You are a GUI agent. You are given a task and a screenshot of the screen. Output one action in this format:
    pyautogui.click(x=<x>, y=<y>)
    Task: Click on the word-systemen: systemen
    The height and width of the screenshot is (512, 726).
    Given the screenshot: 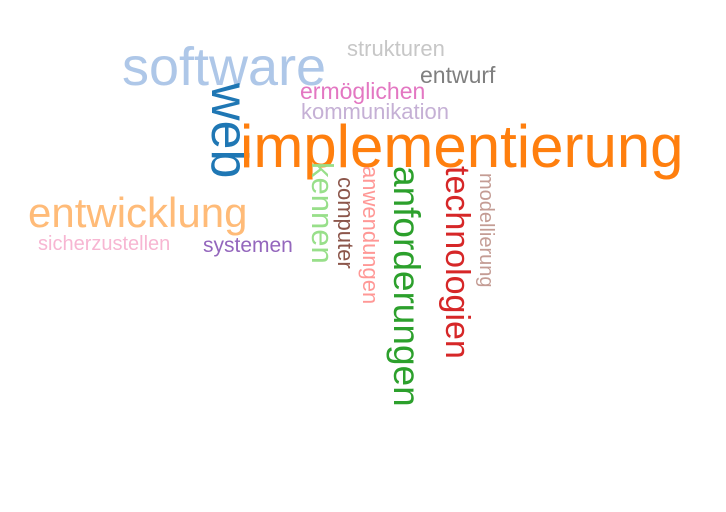 What is the action you would take?
    pyautogui.click(x=248, y=245)
    